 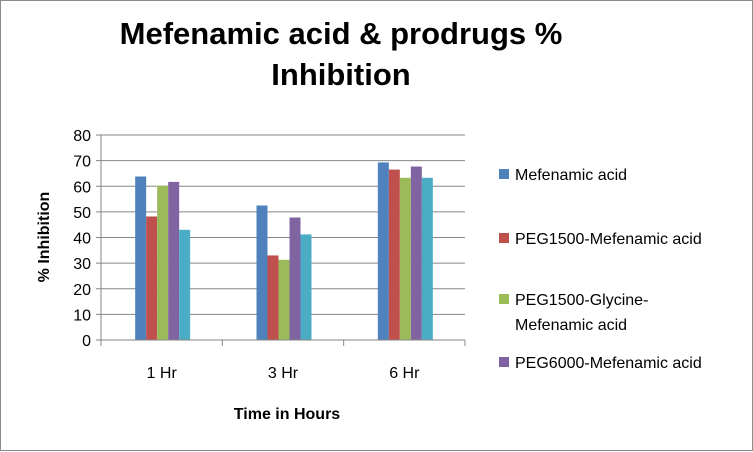 What do you see at coordinates (608, 363) in the screenshot?
I see `legend-label: PEG6000-Mefenamic acid` at bounding box center [608, 363].